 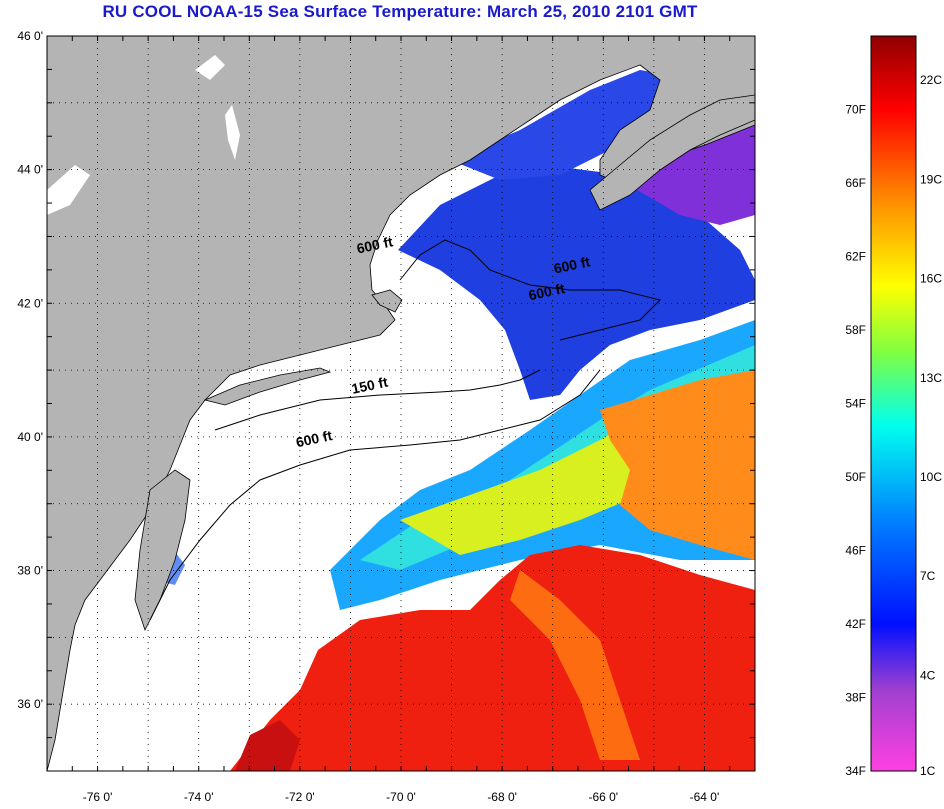 What do you see at coordinates (855, 771) in the screenshot?
I see `colorbar-f-label: 34F` at bounding box center [855, 771].